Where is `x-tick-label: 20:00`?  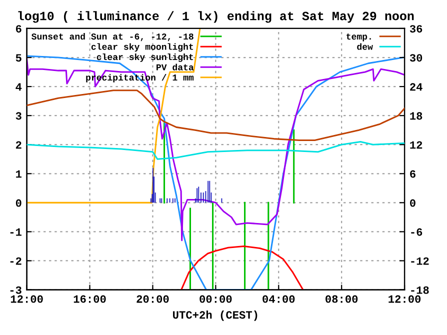
x-tick-label: 20:00 is located at coordinates (152, 299).